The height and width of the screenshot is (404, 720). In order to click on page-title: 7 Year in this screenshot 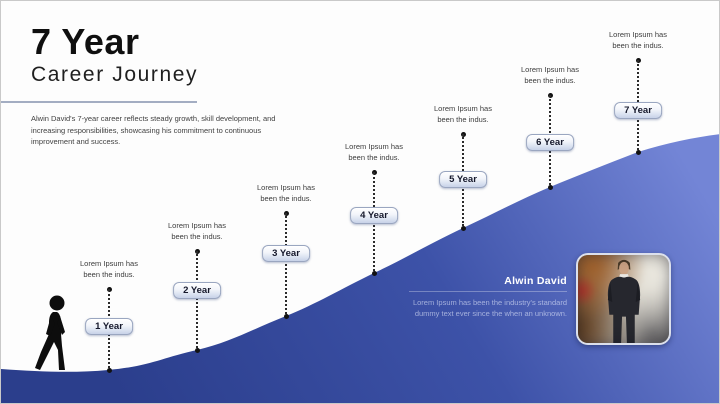, I will do `click(85, 41)`.